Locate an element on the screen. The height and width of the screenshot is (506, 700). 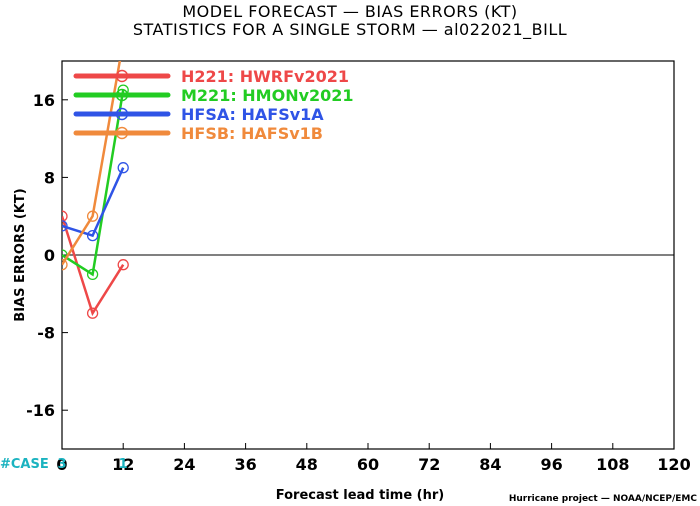
x-axis-ticks: 0 12 24 36 48 60 72 84 96 108 120 is located at coordinates (373, 458).